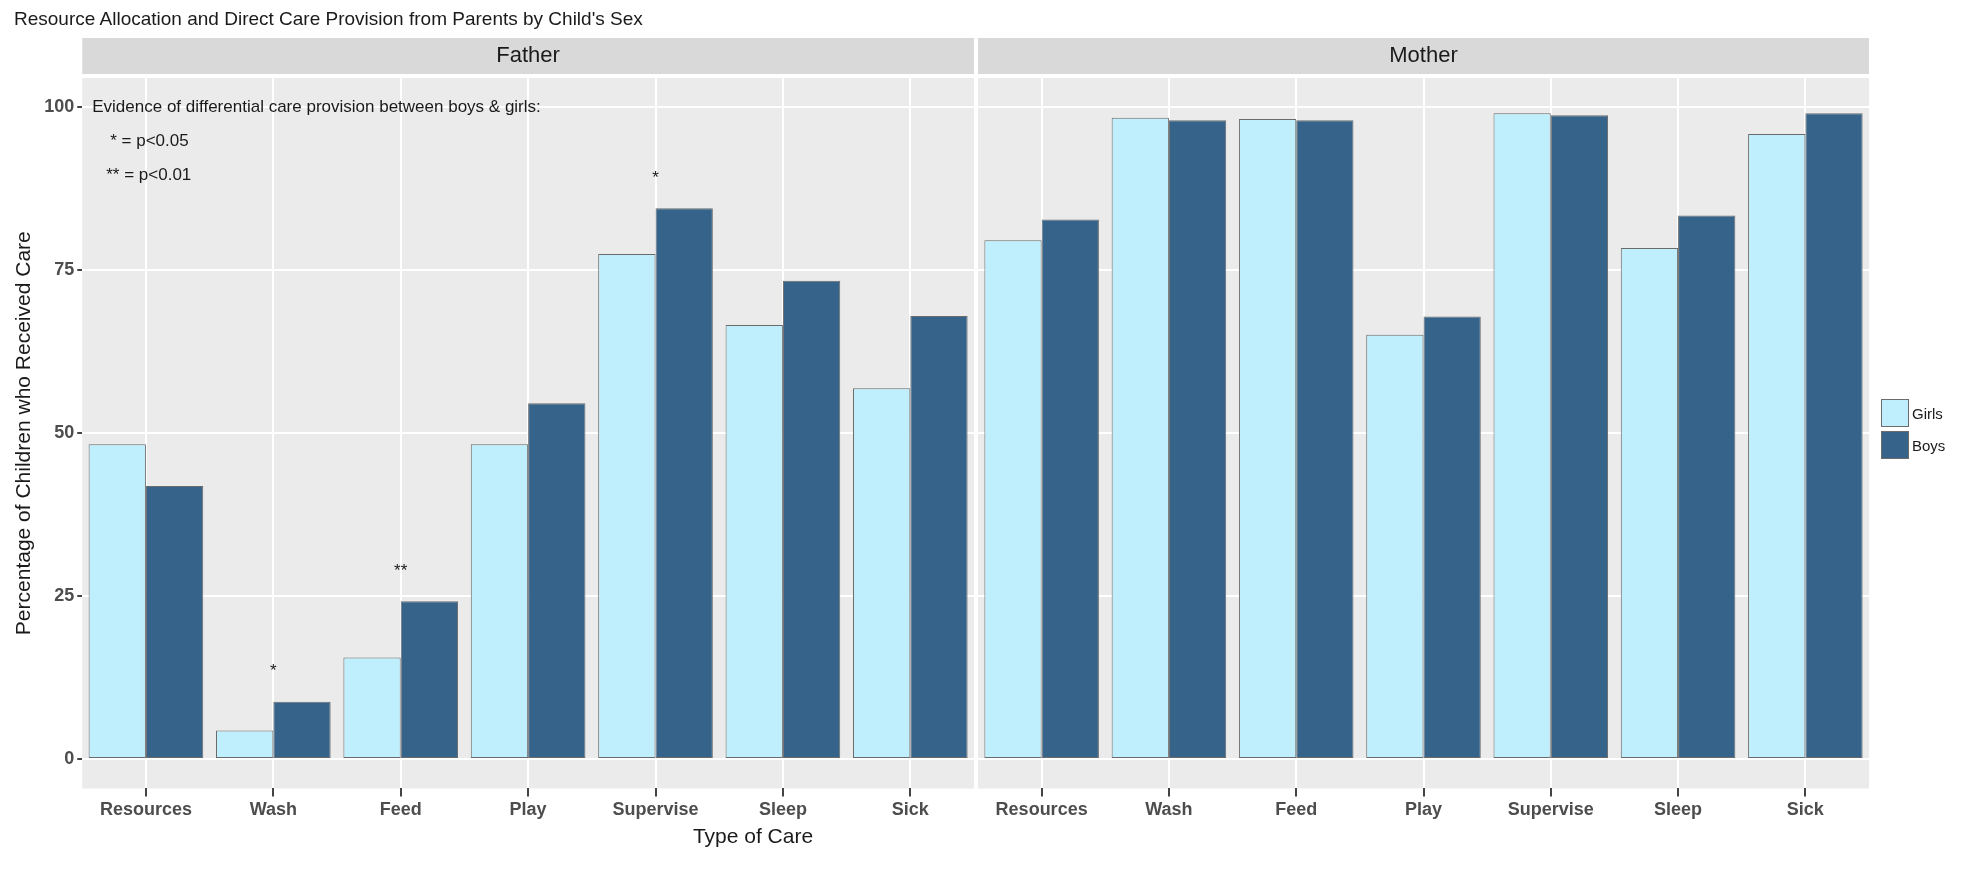 The image size is (1966, 888). I want to click on chart-subtitle: Father, so click(528, 55).